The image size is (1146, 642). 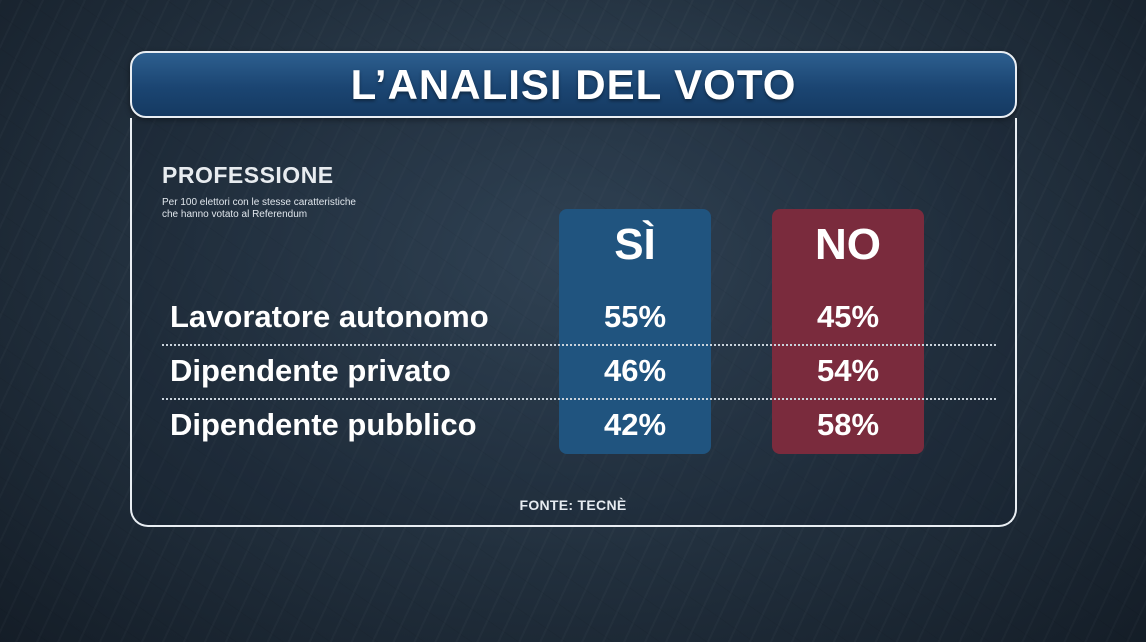 I want to click on row-label: Lavoratore autonomo, so click(x=329, y=316).